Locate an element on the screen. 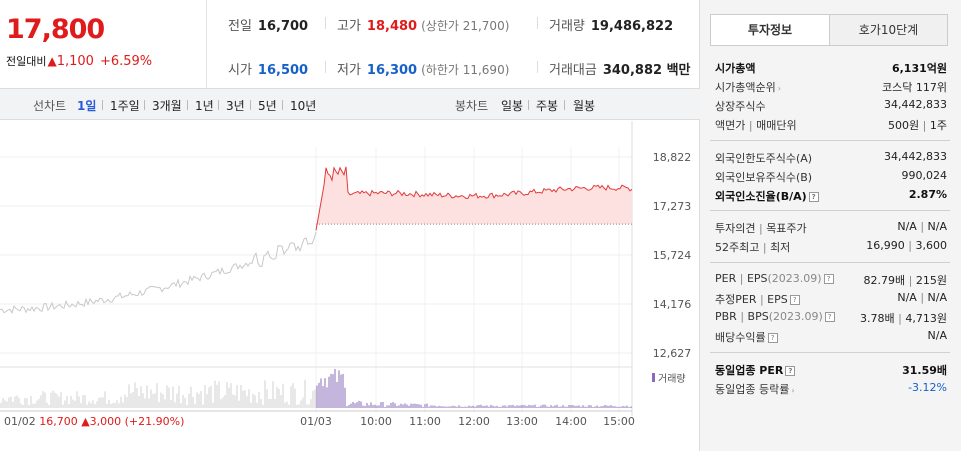 The image size is (961, 451). x-tick-label: 15:00 is located at coordinates (619, 421).